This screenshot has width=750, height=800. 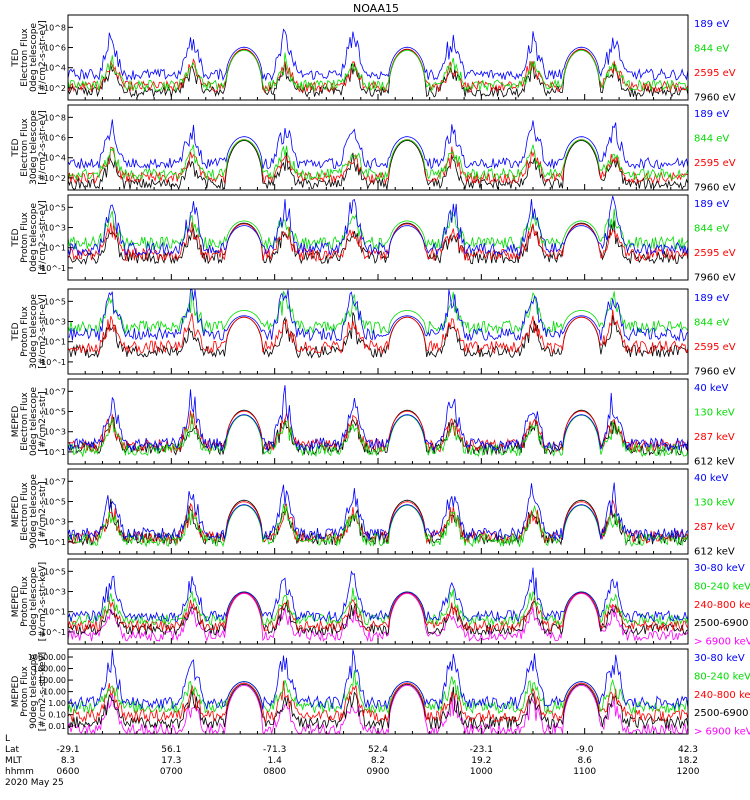 I want to click on y-tick-label: 10.00, so click(x=54, y=692).